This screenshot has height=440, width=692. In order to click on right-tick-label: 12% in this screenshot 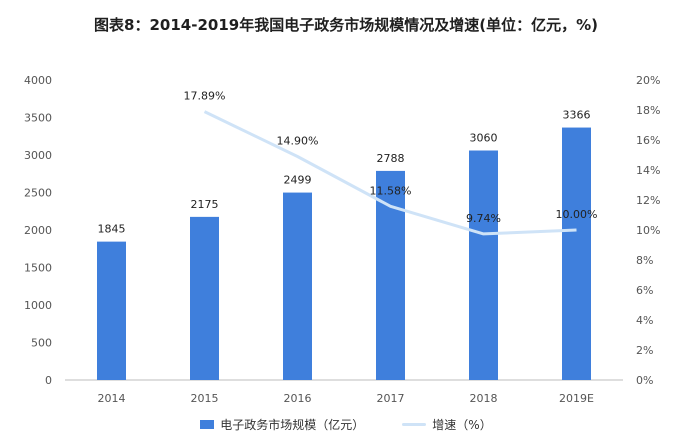, I will do `click(648, 200)`.